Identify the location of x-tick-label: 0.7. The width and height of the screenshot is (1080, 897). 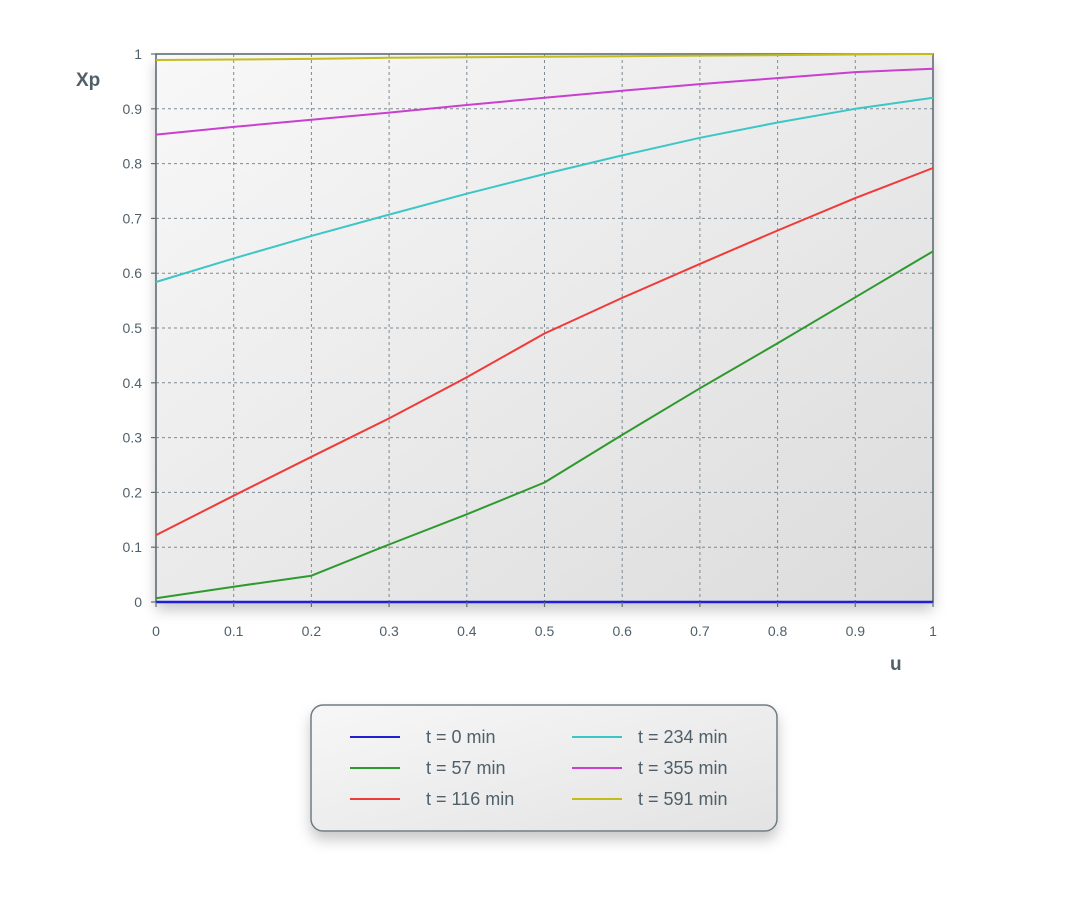
(700, 631).